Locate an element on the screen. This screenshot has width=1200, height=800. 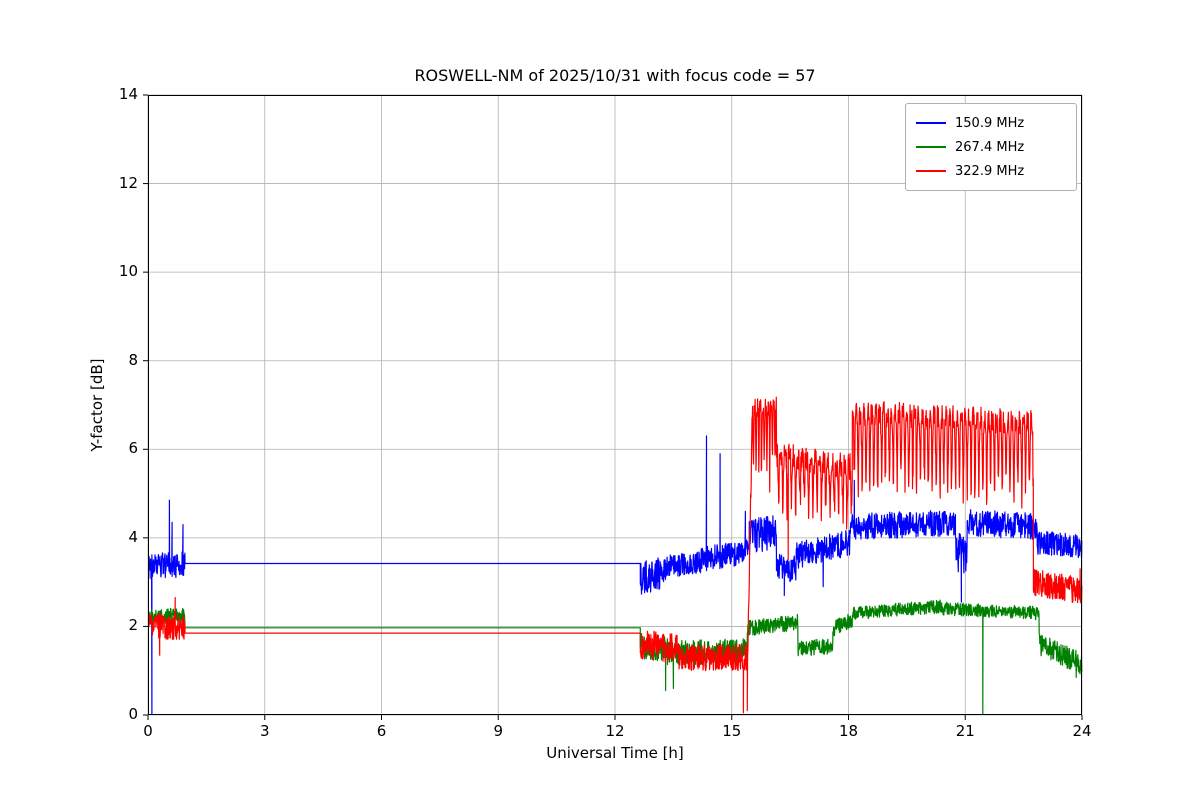
x-tick-label: 12 is located at coordinates (615, 731).